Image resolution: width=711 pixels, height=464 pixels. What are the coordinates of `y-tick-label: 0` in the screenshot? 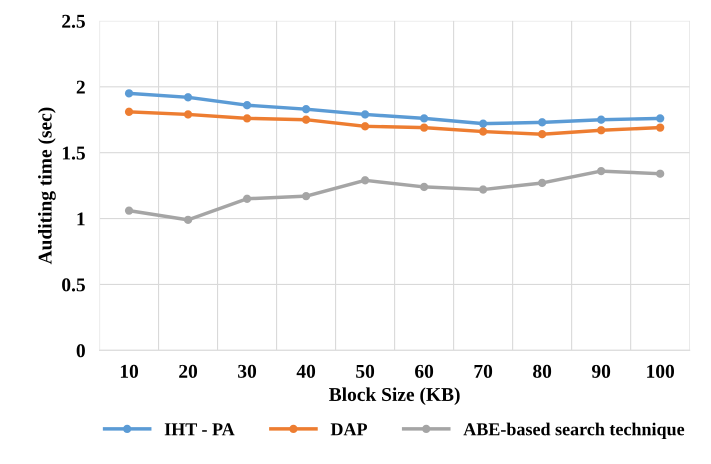 It's located at (80, 351).